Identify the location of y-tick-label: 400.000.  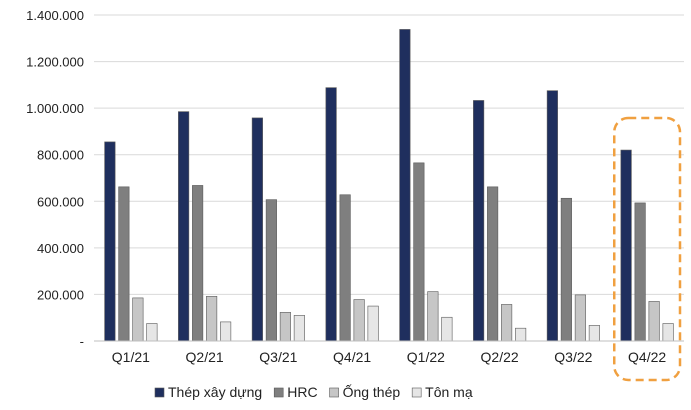
(60, 248).